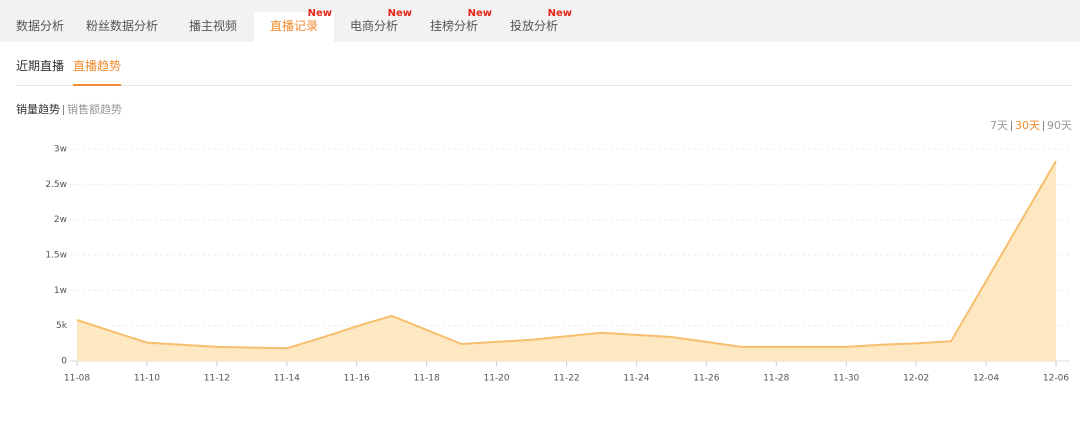 The width and height of the screenshot is (1080, 432). What do you see at coordinates (147, 379) in the screenshot?
I see `x-tick-label: 11-10` at bounding box center [147, 379].